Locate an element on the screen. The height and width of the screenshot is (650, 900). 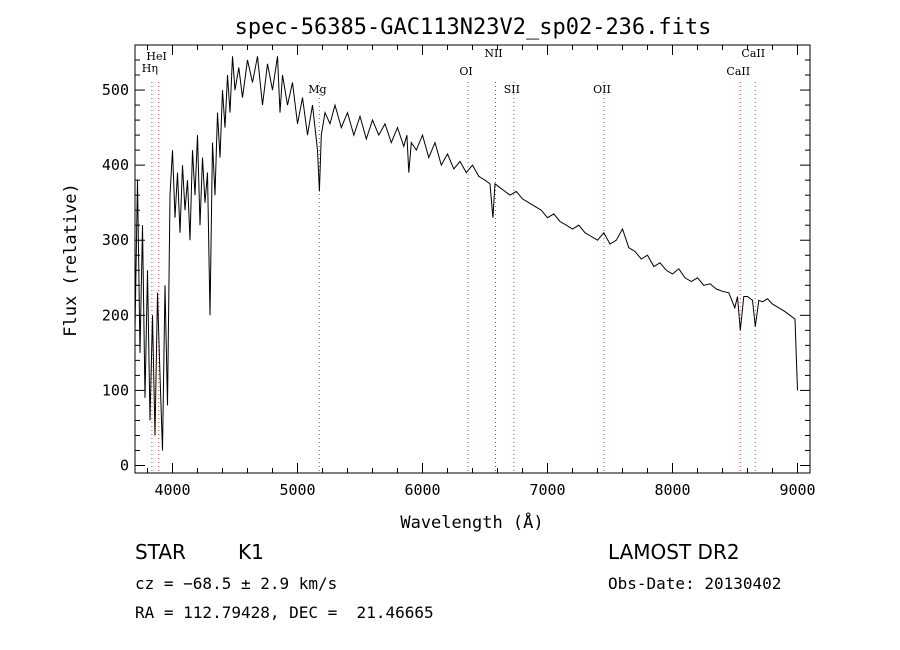
line-marker-label: OII is located at coordinates (602, 89).